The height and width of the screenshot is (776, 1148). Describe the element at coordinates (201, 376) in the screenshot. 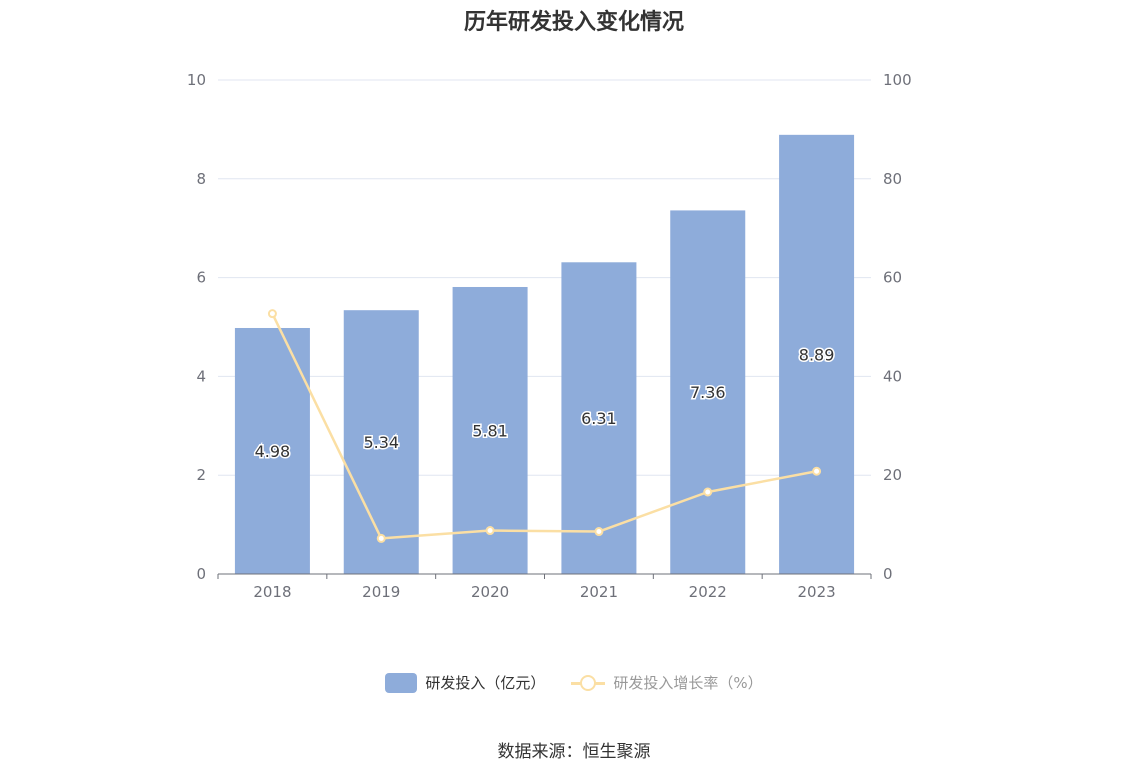

I see `y-left-tick-label: 4` at that location.